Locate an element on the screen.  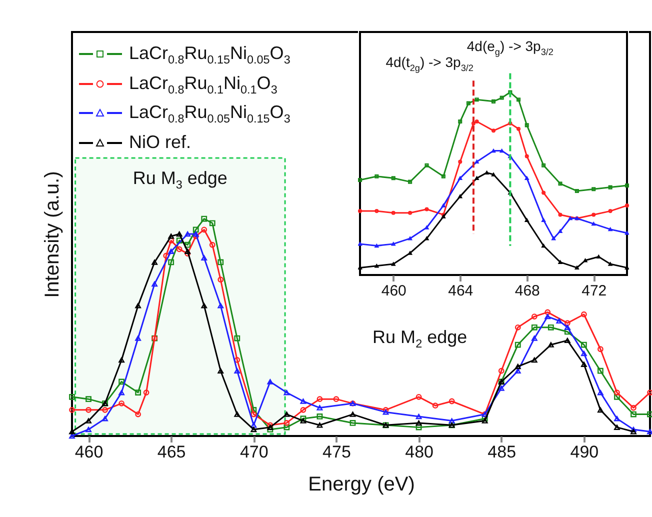
ref-line-label: 4d(t$_{2g}$) -> 3p$_{3/2}$ is located at coordinates (430, 63).